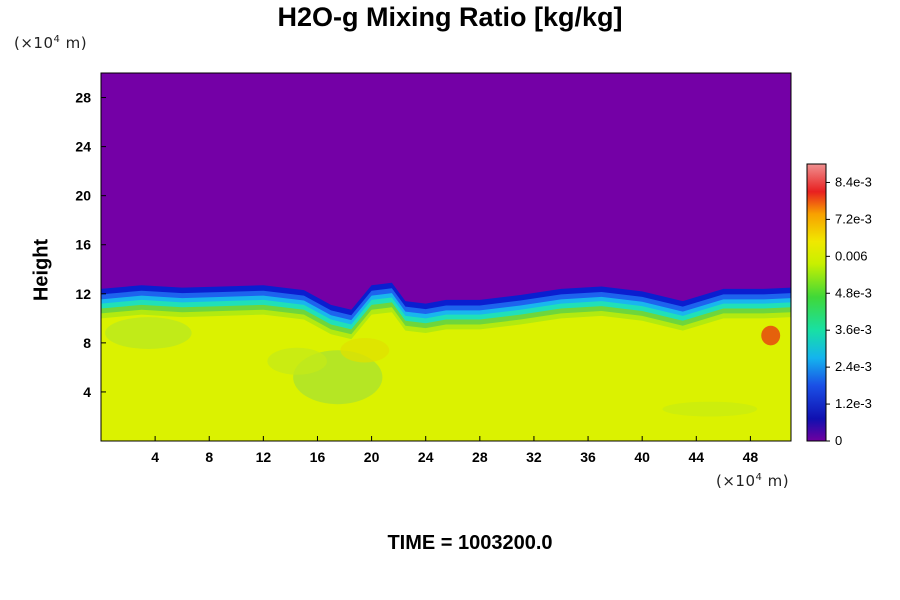 Image resolution: width=900 pixels, height=600 pixels. What do you see at coordinates (816, 302) in the screenshot?
I see `colorbar-scale` at bounding box center [816, 302].